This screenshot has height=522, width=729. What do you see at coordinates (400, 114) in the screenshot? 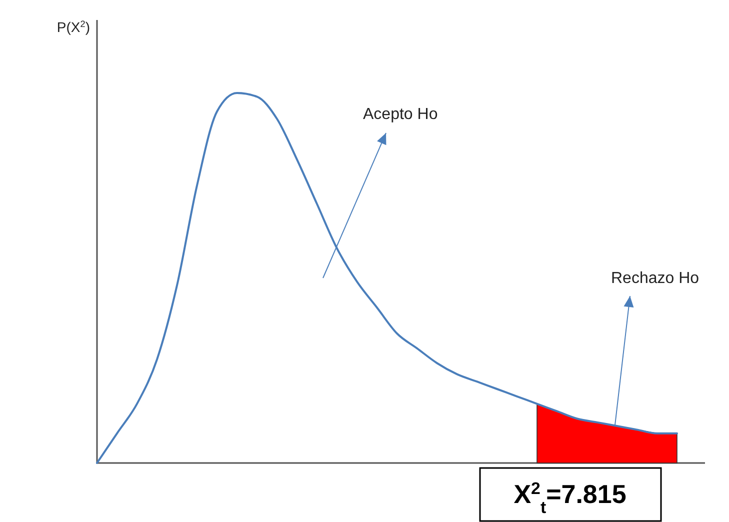
I see `annotation: Acepto Ho` at bounding box center [400, 114].